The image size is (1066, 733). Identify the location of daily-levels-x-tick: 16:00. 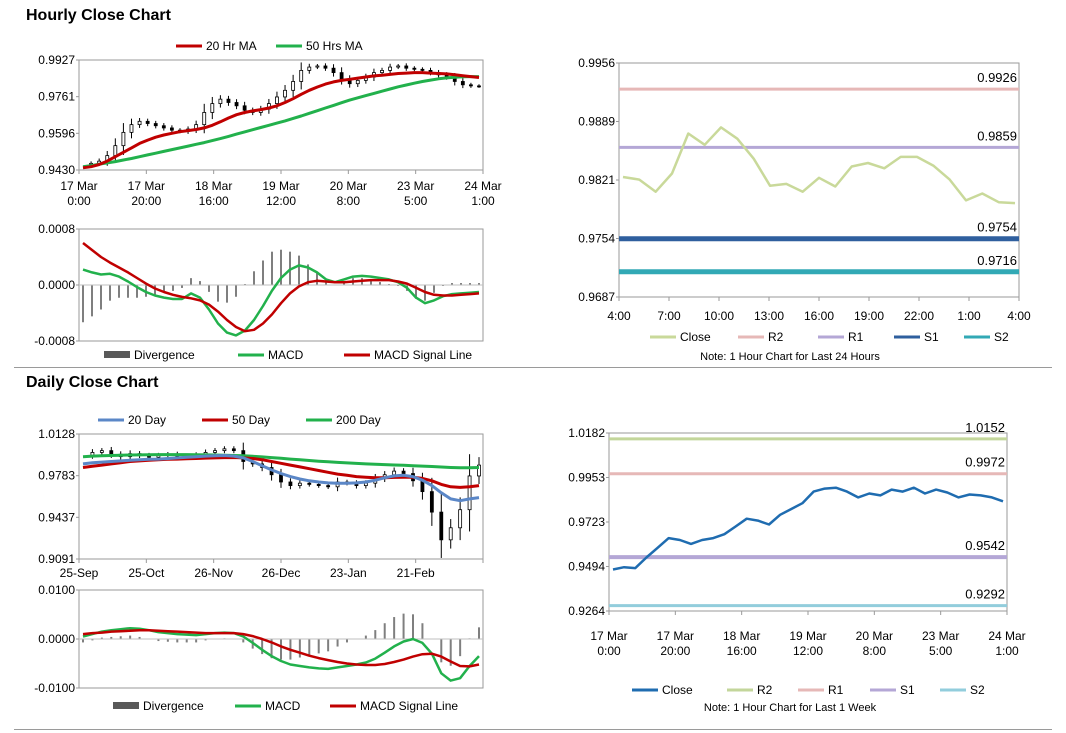
(742, 651).